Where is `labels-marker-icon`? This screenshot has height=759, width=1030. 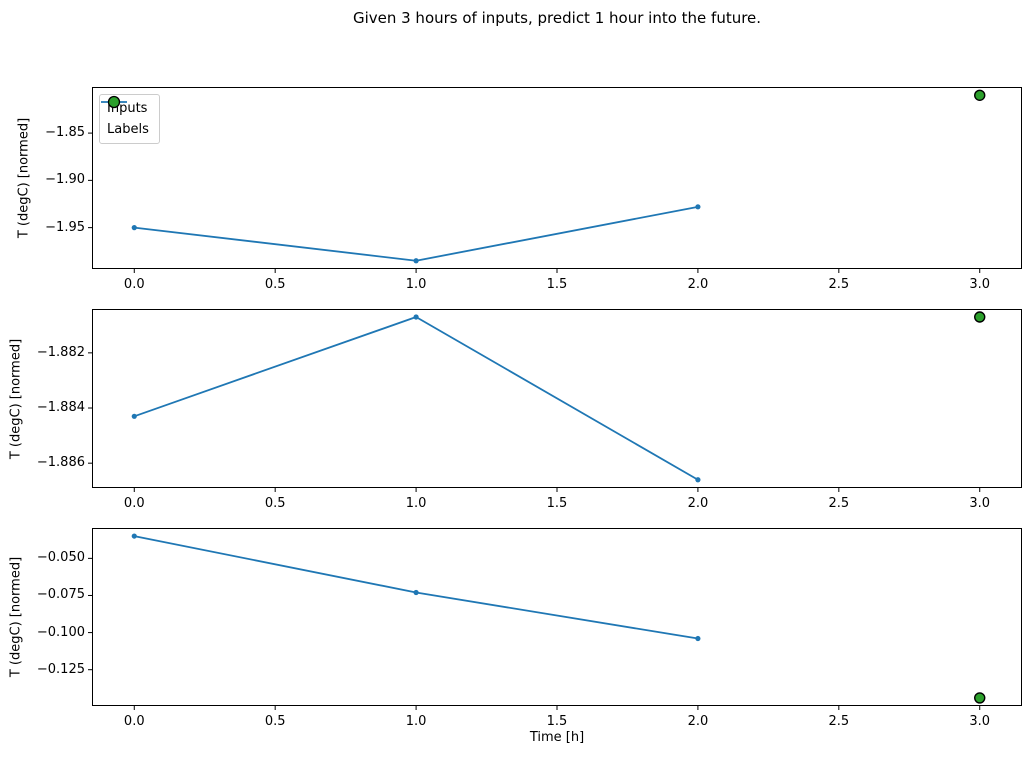 labels-marker-icon is located at coordinates (114, 102).